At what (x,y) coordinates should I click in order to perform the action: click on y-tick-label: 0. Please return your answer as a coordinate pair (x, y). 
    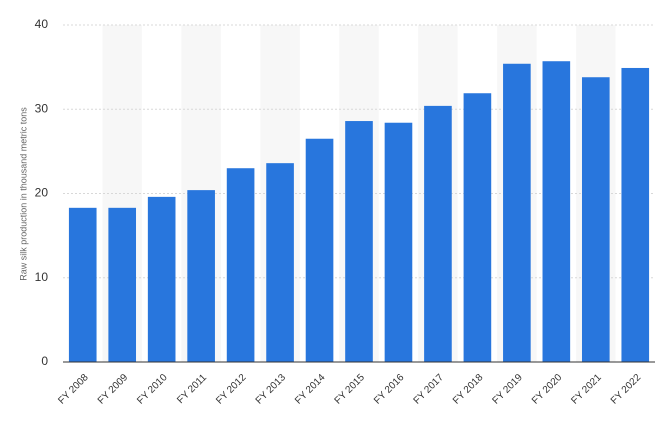
    Looking at the image, I should click on (44, 361).